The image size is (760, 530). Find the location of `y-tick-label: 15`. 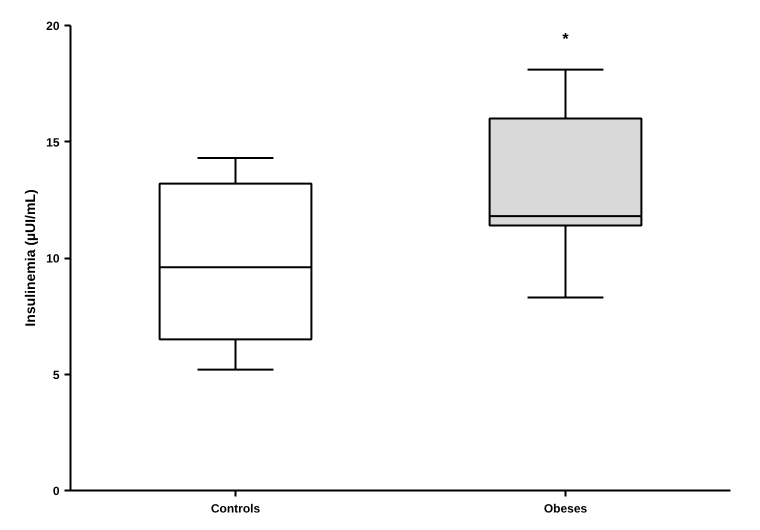

y-tick-label: 15 is located at coordinates (53, 142).